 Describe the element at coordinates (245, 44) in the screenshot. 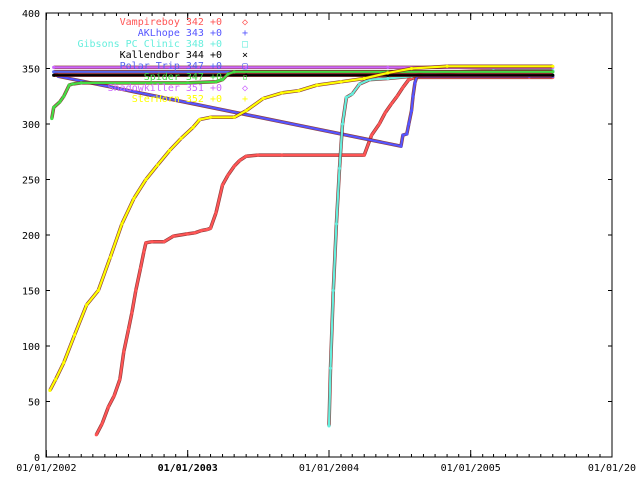

I see `legend-entry-marker: □` at that location.